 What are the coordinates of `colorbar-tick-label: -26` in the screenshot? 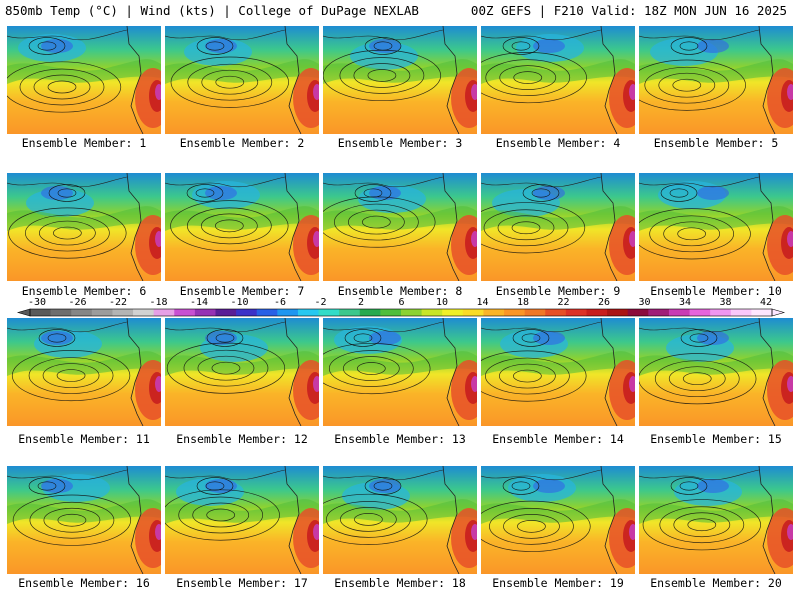 It's located at (77, 302).